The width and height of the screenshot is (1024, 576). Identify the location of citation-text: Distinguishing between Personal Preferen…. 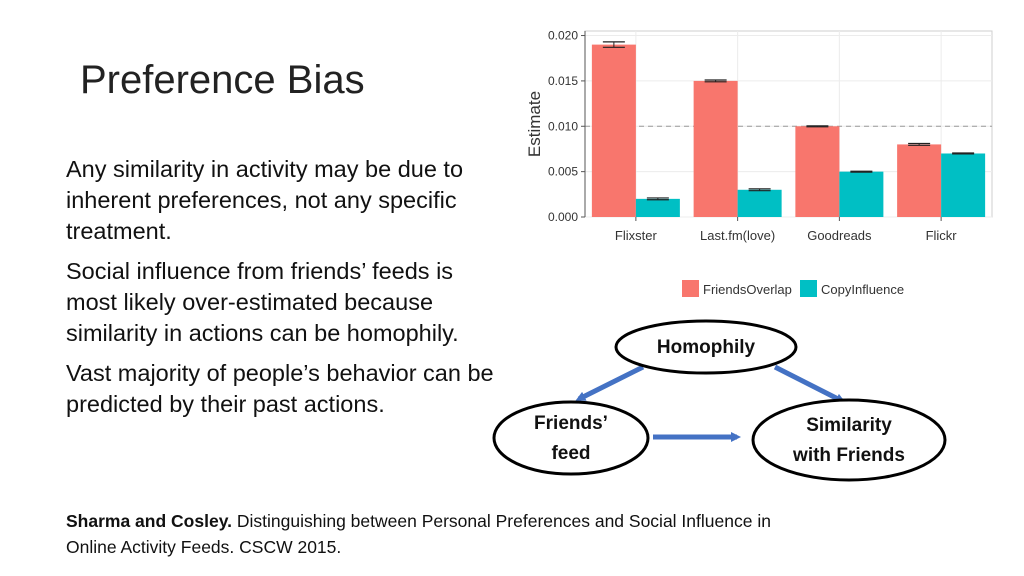
(418, 534).